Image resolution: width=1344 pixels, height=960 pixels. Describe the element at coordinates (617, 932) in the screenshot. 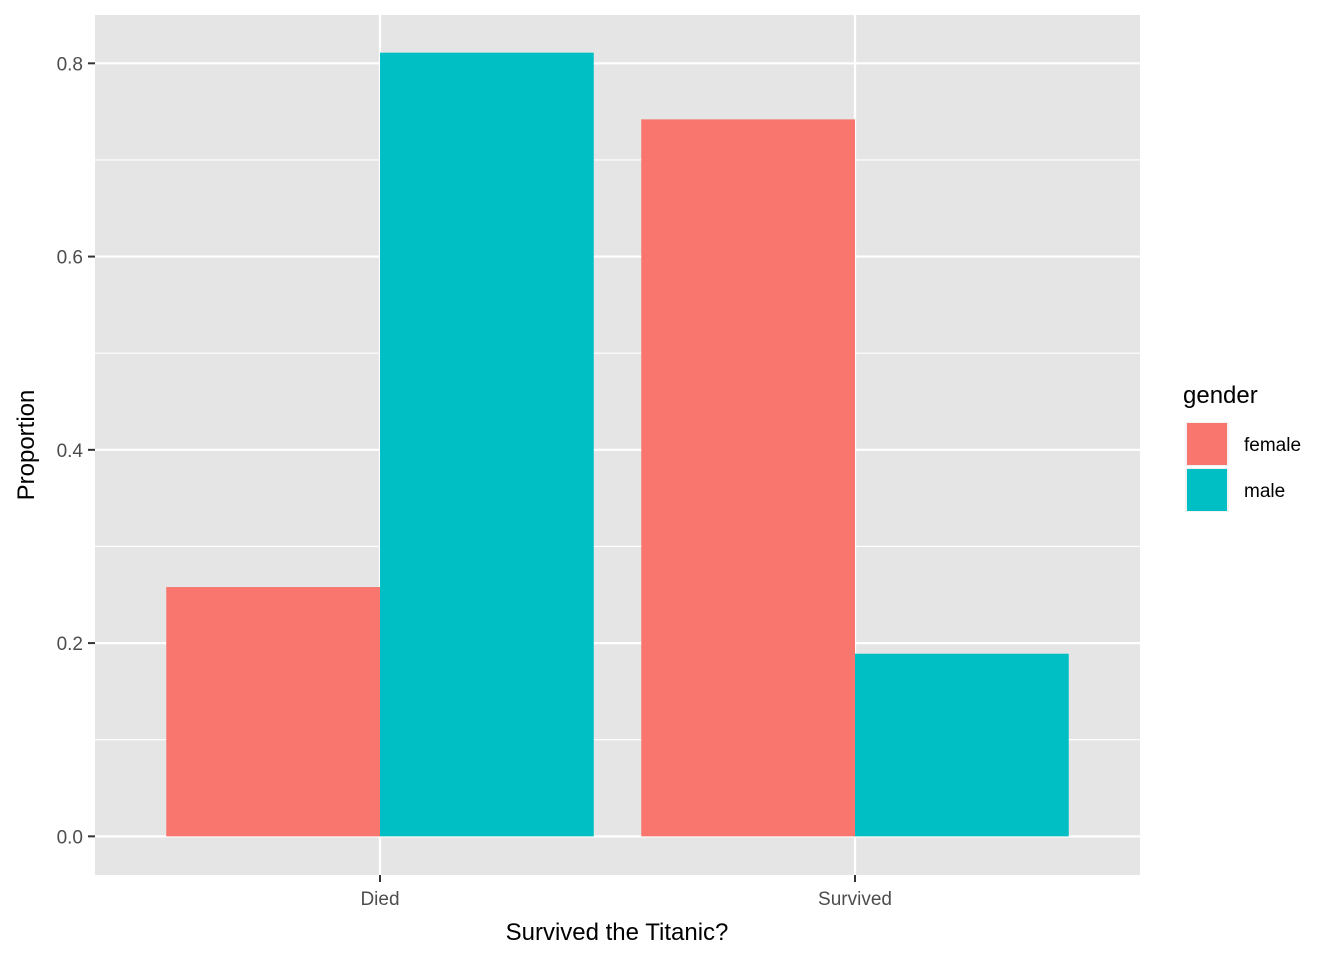

I see `x-axis-title: Survived the Titanic?` at that location.